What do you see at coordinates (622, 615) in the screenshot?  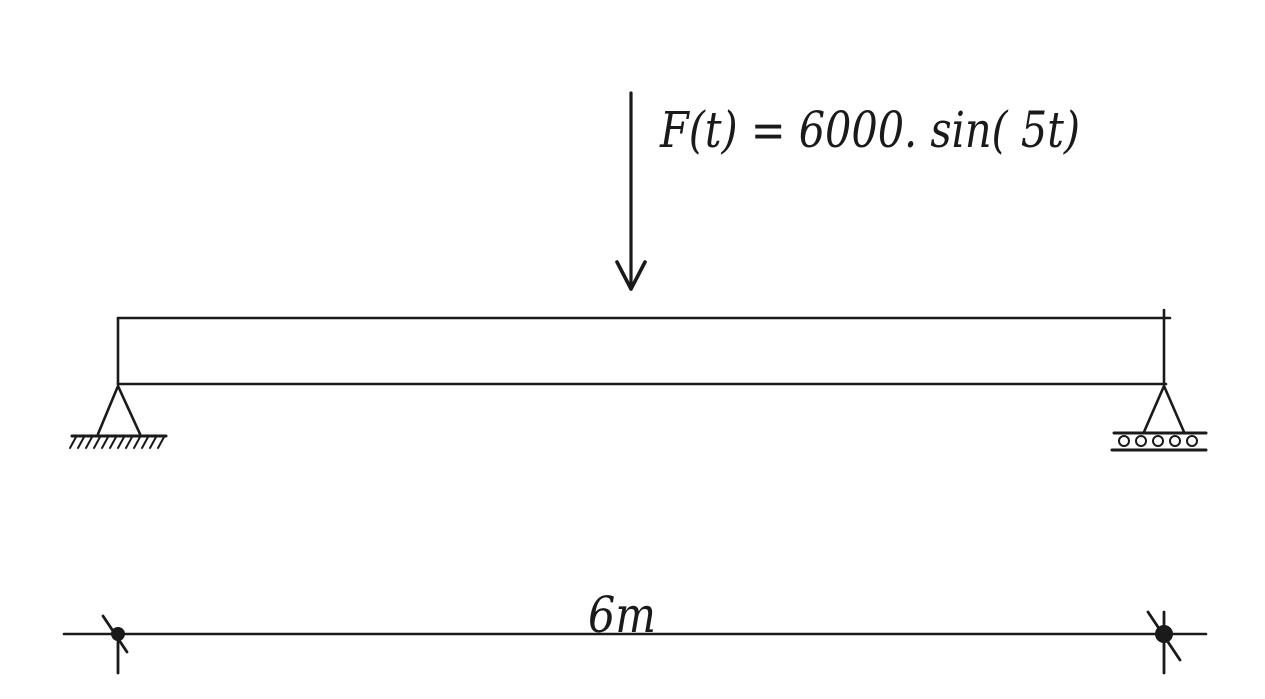 I see `span-label: 6m` at bounding box center [622, 615].